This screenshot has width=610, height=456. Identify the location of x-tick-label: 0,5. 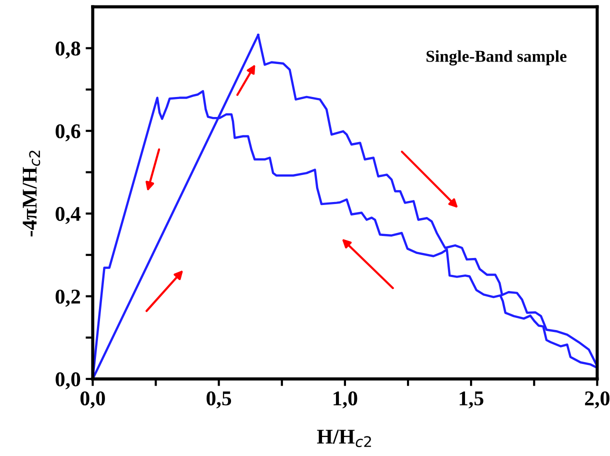
(219, 399).